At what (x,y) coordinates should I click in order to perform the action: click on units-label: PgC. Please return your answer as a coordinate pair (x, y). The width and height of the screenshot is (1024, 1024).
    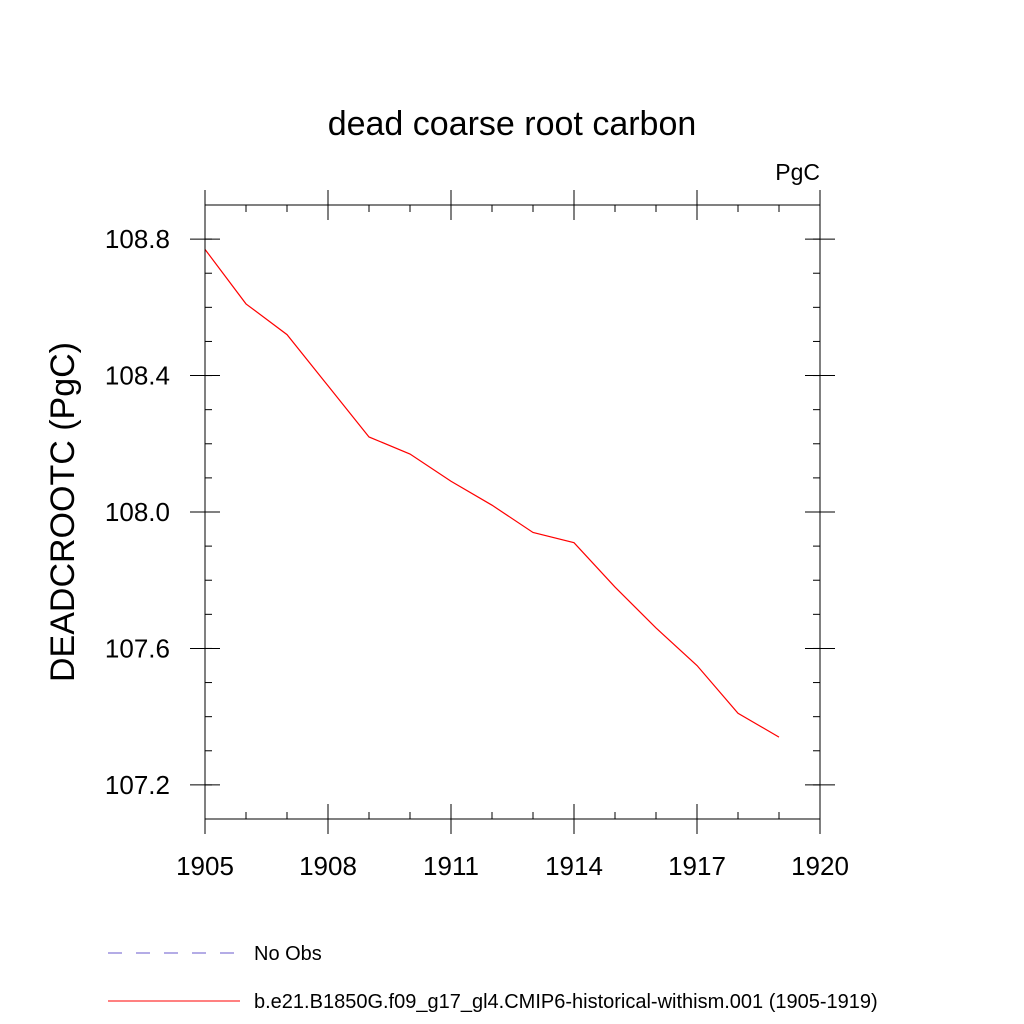
    Looking at the image, I should click on (797, 172).